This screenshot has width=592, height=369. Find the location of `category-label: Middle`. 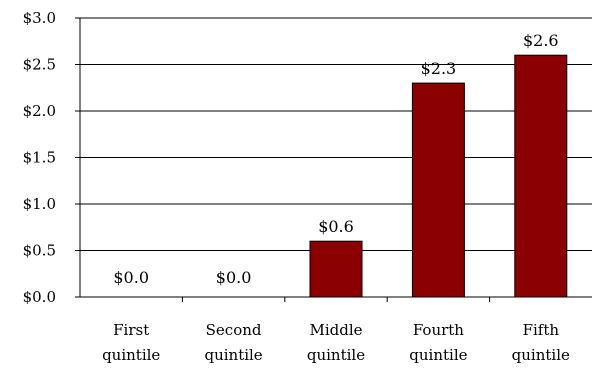

category-label: Middle is located at coordinates (335, 330).